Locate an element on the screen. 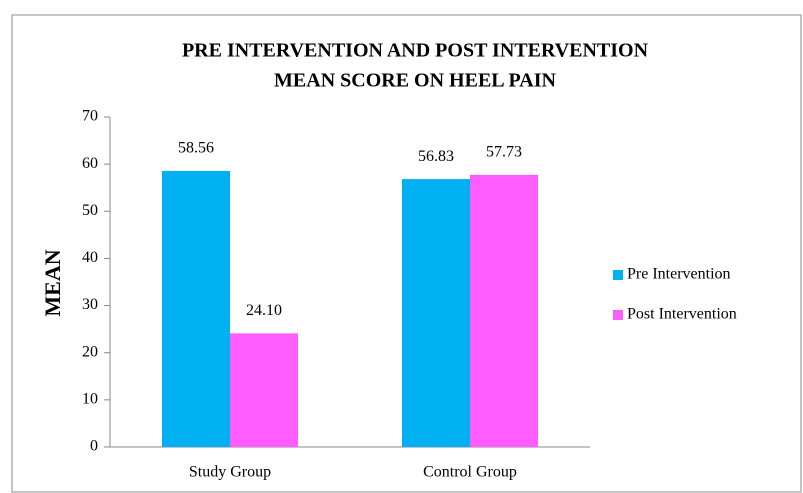 The image size is (803, 493). x-tick-label: Study Group is located at coordinates (230, 472).